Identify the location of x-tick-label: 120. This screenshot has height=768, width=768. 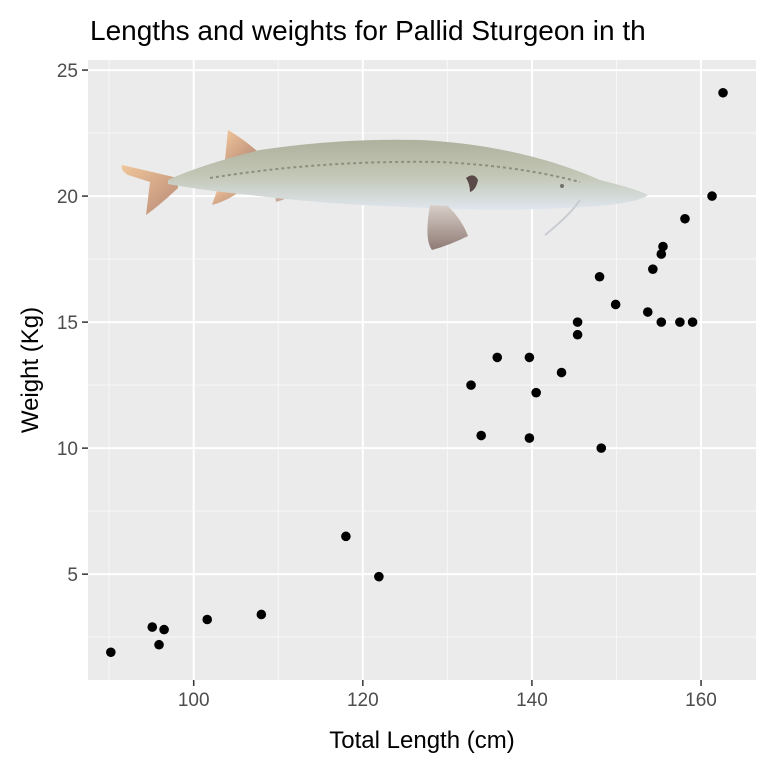
(363, 700).